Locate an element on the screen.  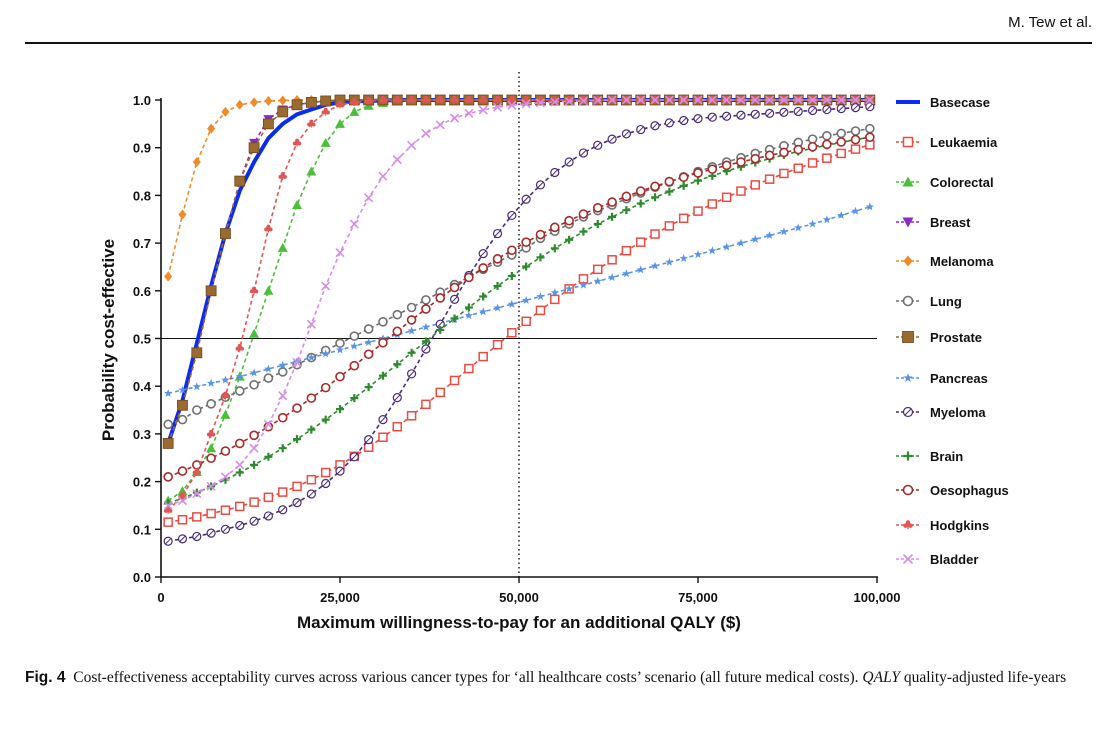
caption-abbreviation-definition: quality-adjusted life-years is located at coordinates (985, 677).